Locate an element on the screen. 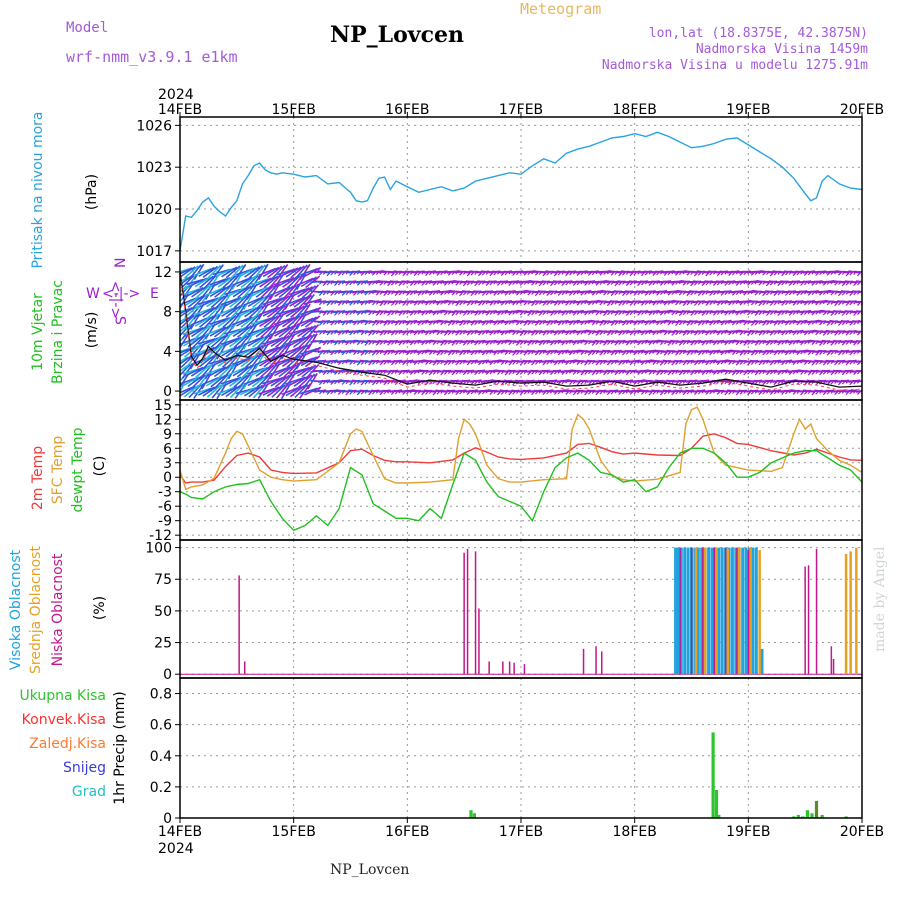  dewpt-line is located at coordinates (521, 489).